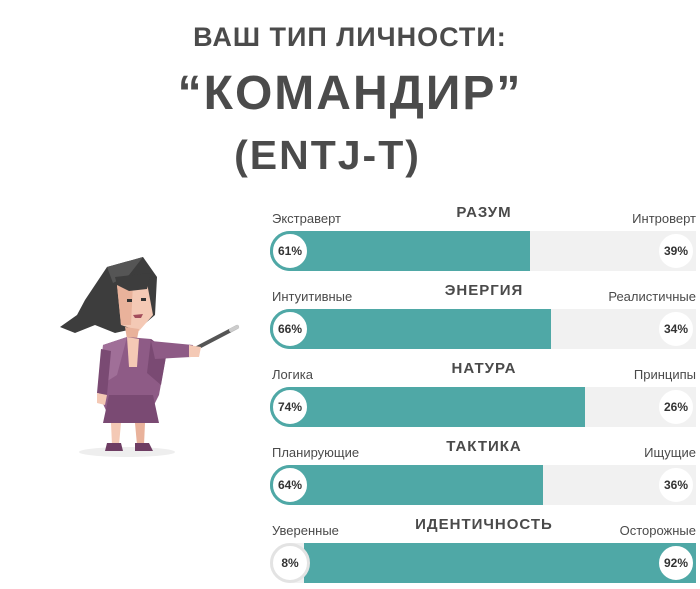 This screenshot has height=589, width=700. I want to click on trait-right-percent: 92%, so click(676, 563).